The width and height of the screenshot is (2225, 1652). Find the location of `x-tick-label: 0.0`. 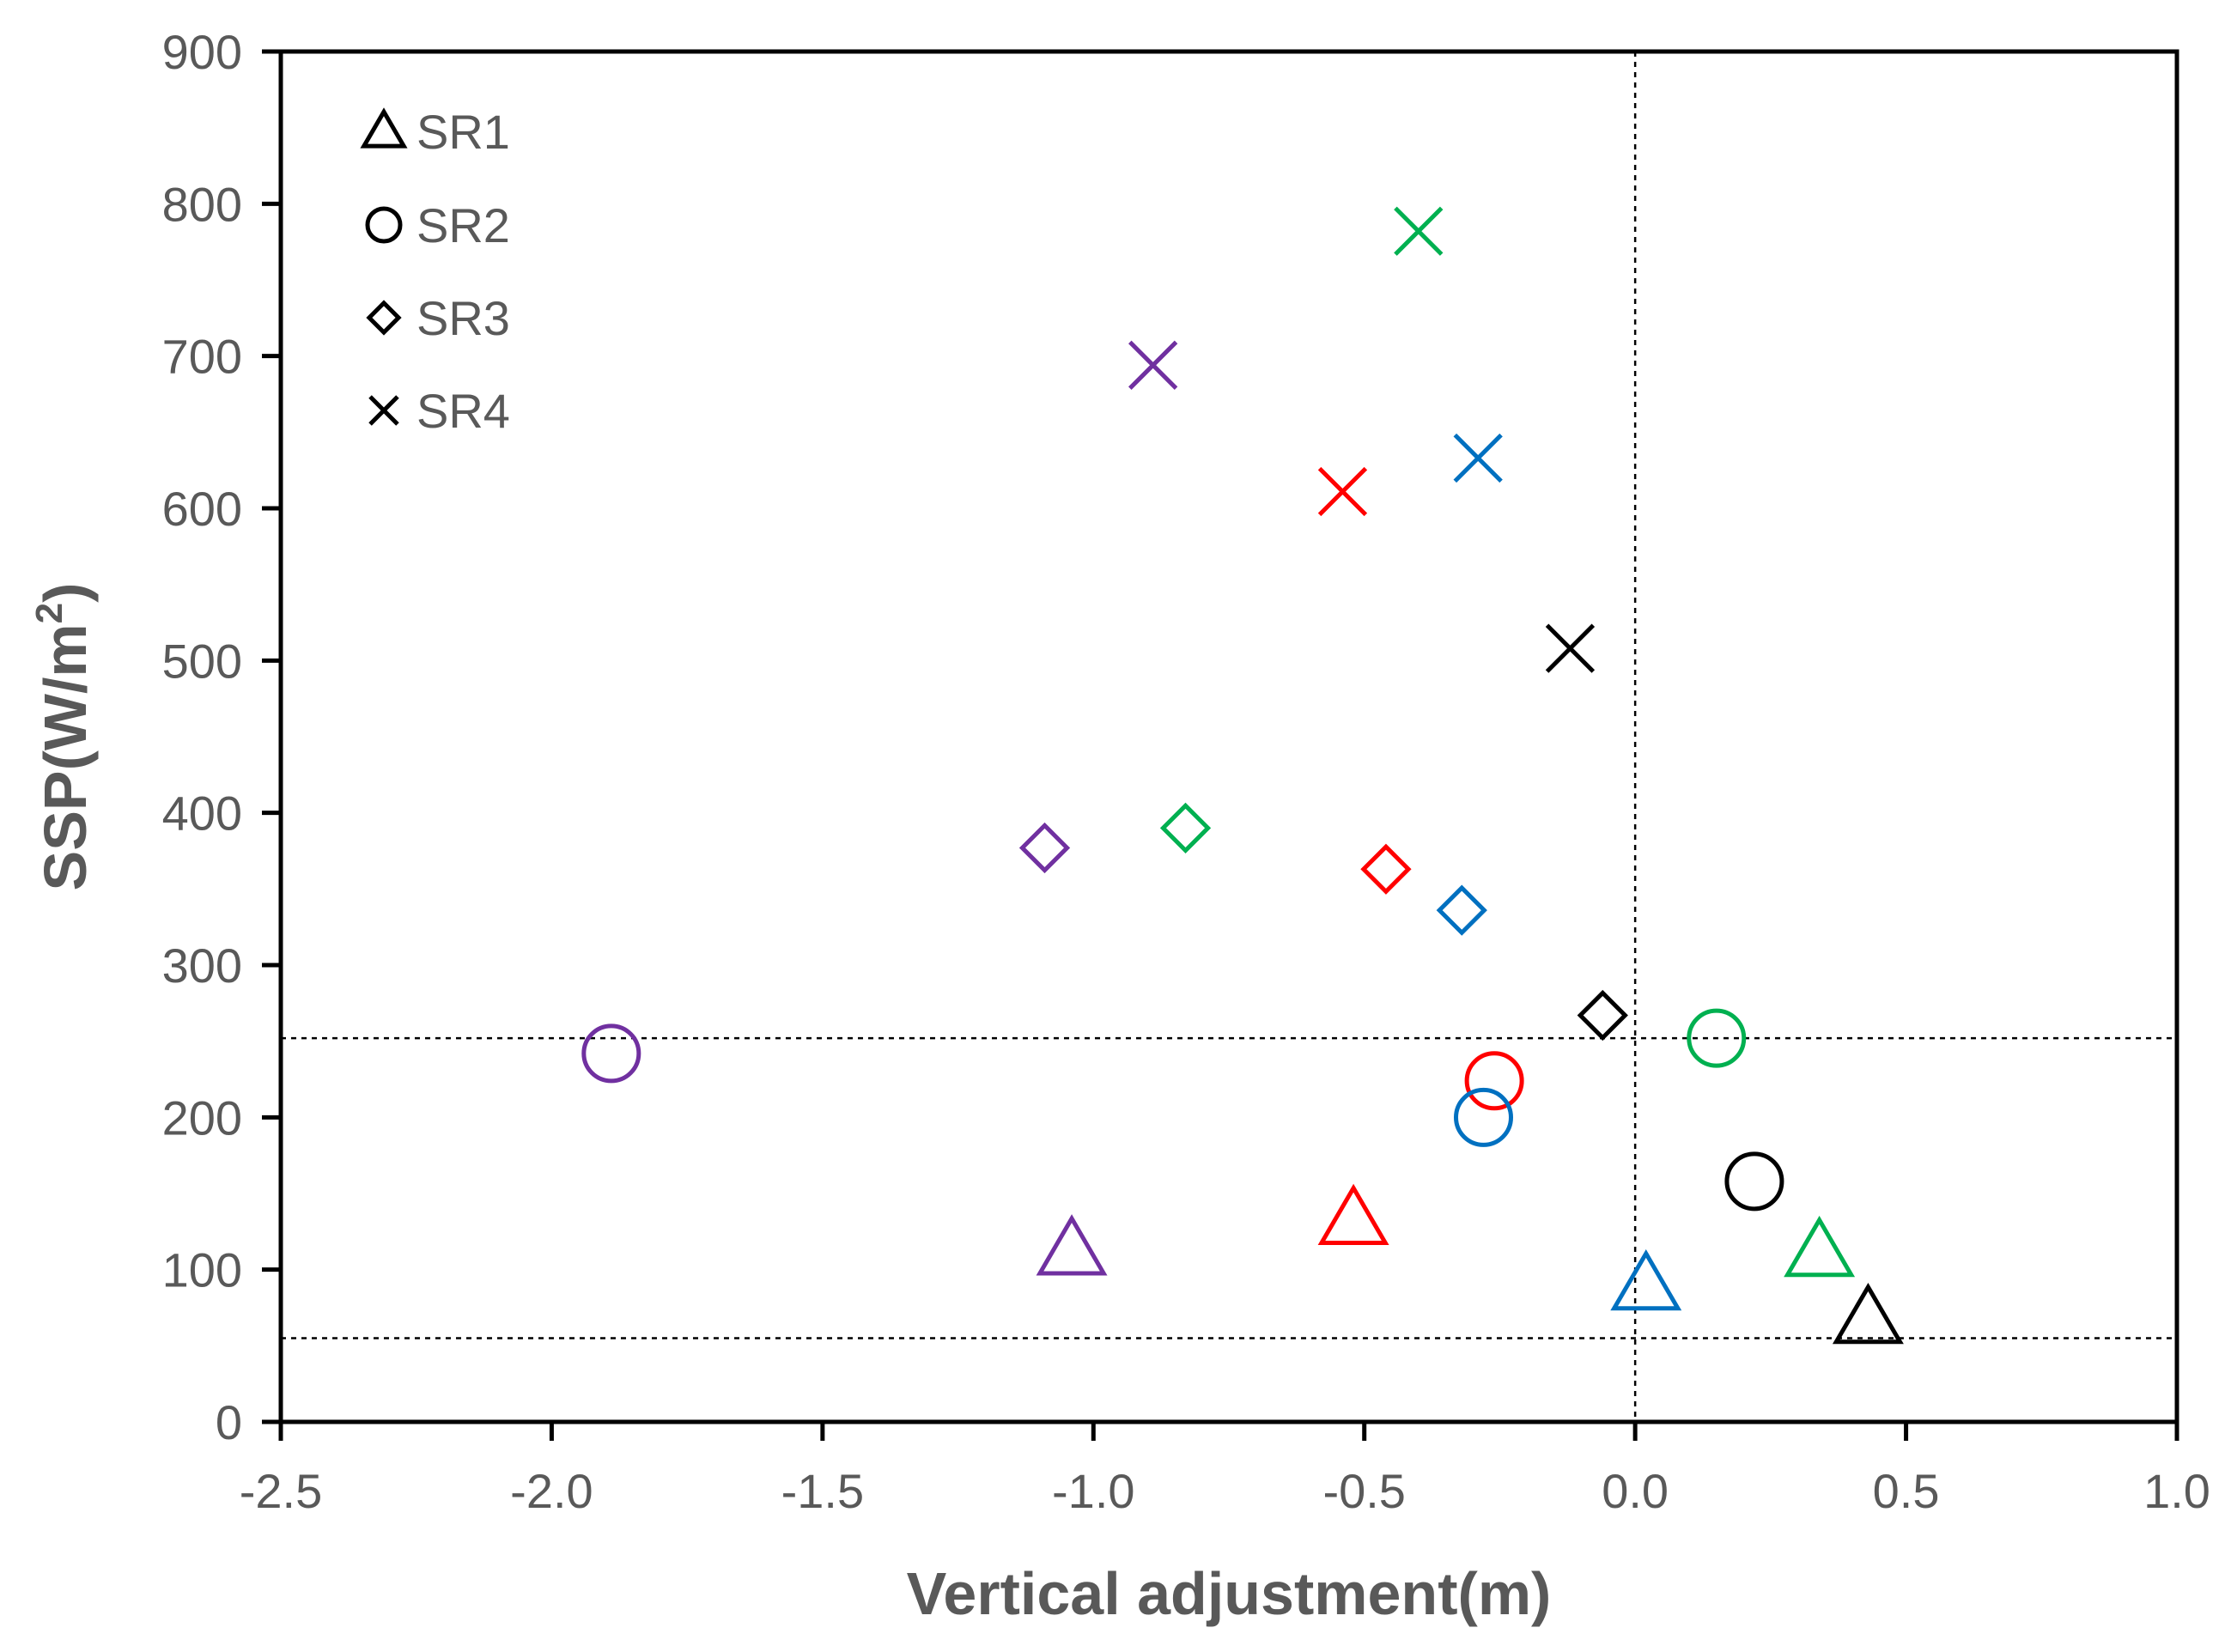

x-tick-label: 0.0 is located at coordinates (1636, 1491).